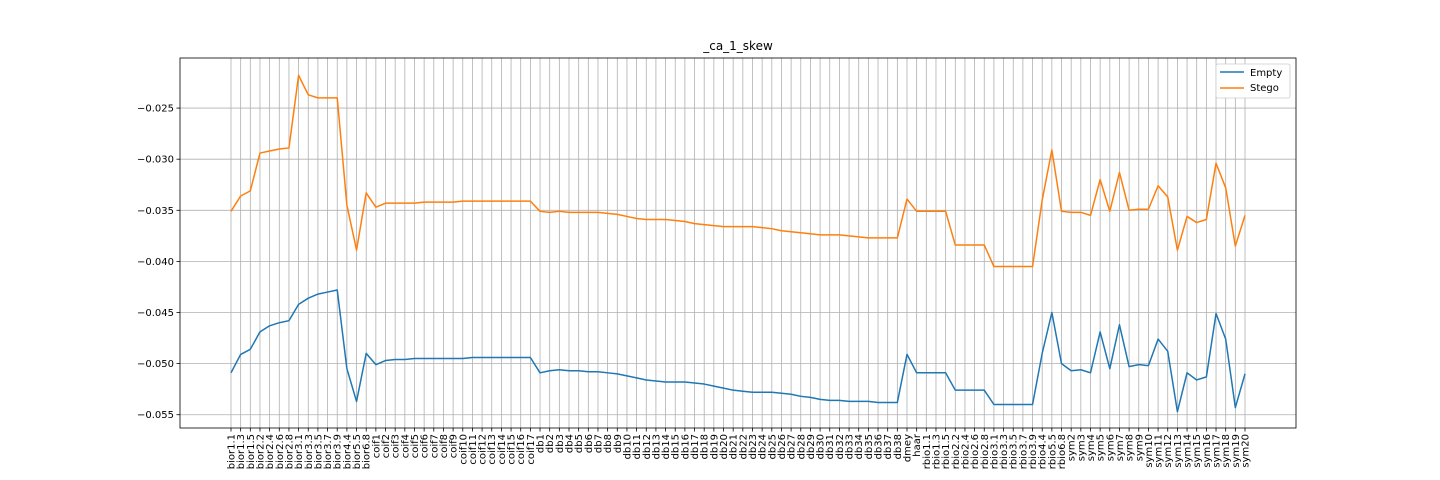  I want to click on x-tick-label: sym16, so click(1207, 451).